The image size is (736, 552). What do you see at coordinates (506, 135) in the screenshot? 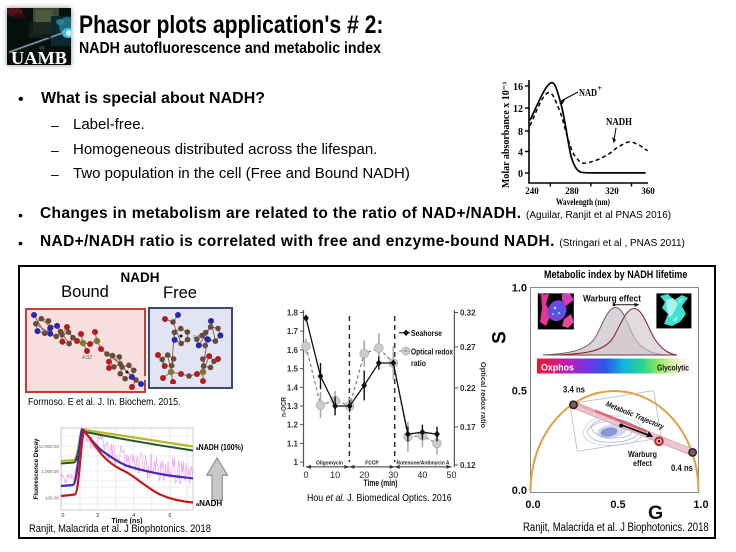
I see `svg-text: Molar absorbance x 10⁻³` at bounding box center [506, 135].